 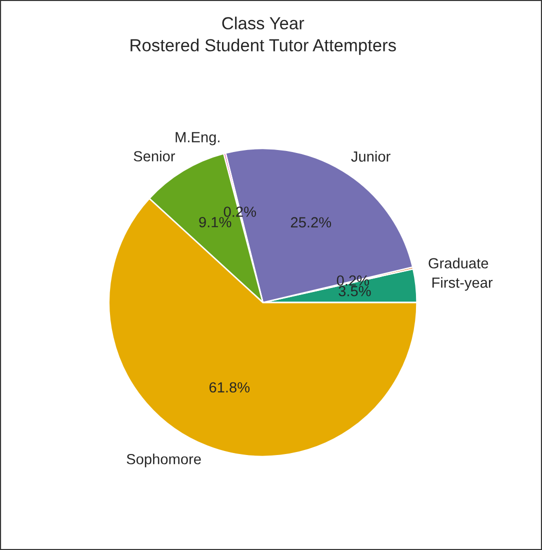 I want to click on slice-label: Sophomore, so click(x=163, y=461).